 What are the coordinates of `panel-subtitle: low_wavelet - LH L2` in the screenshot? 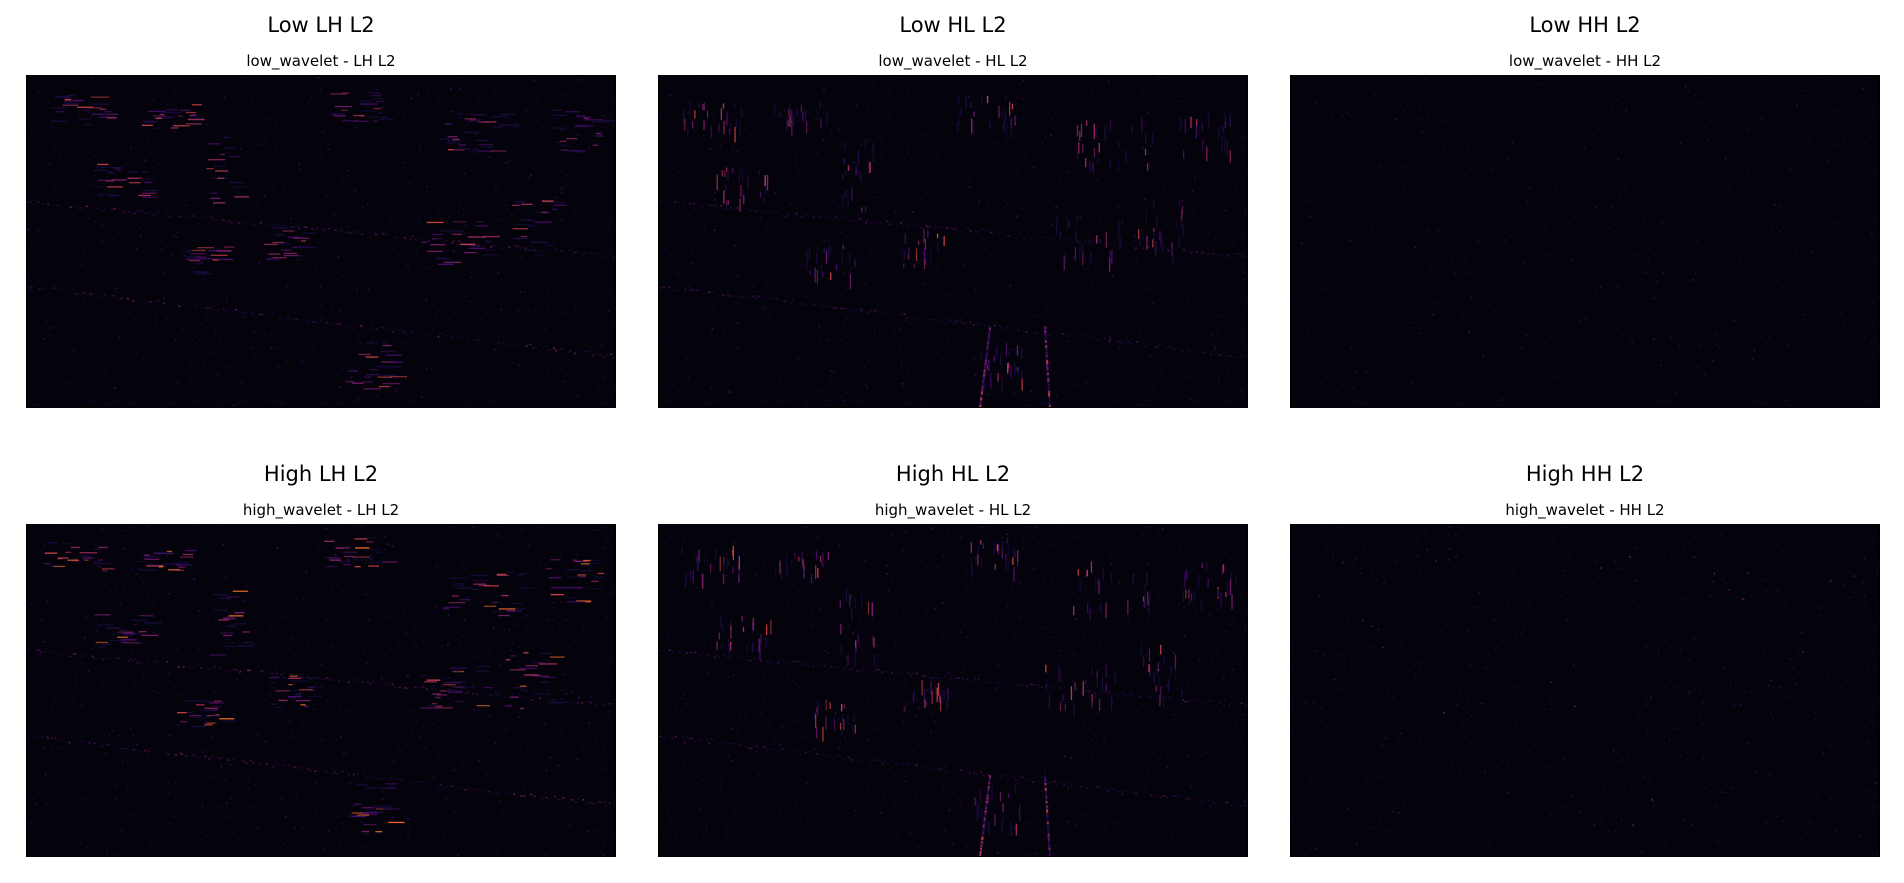 It's located at (321, 61).